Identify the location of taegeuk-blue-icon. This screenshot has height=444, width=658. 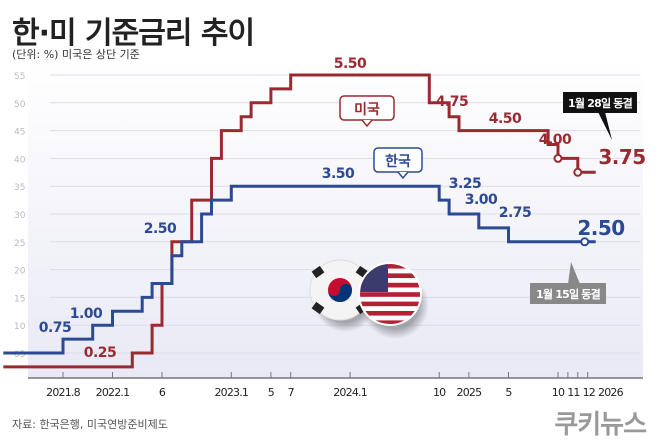
(340, 293).